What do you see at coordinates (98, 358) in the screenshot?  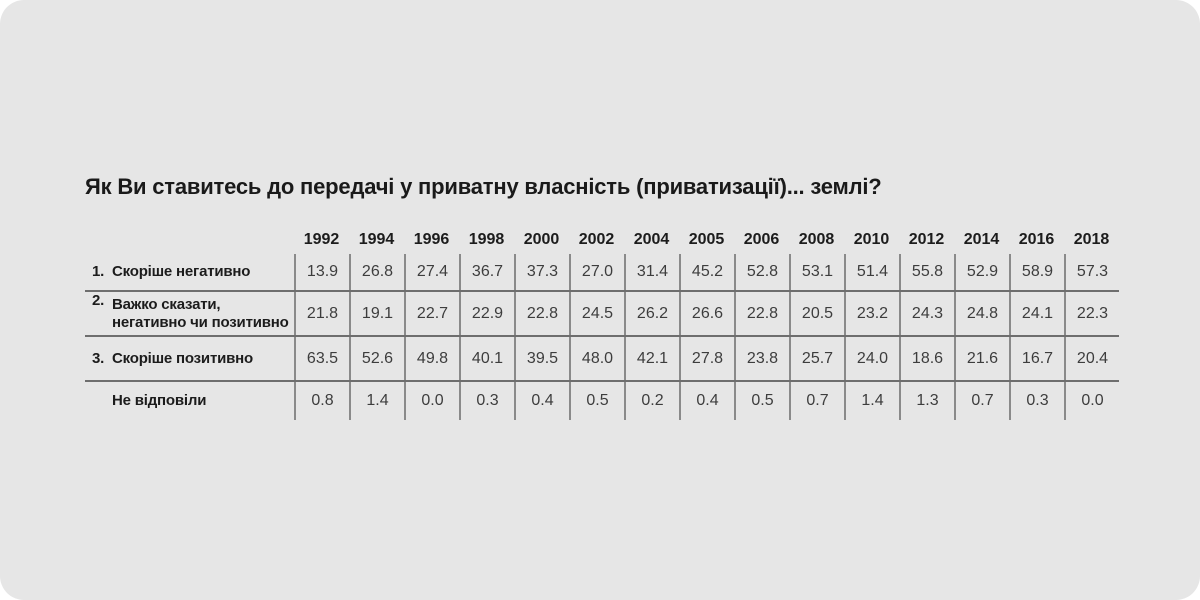 I see `row-number: 3.` at bounding box center [98, 358].